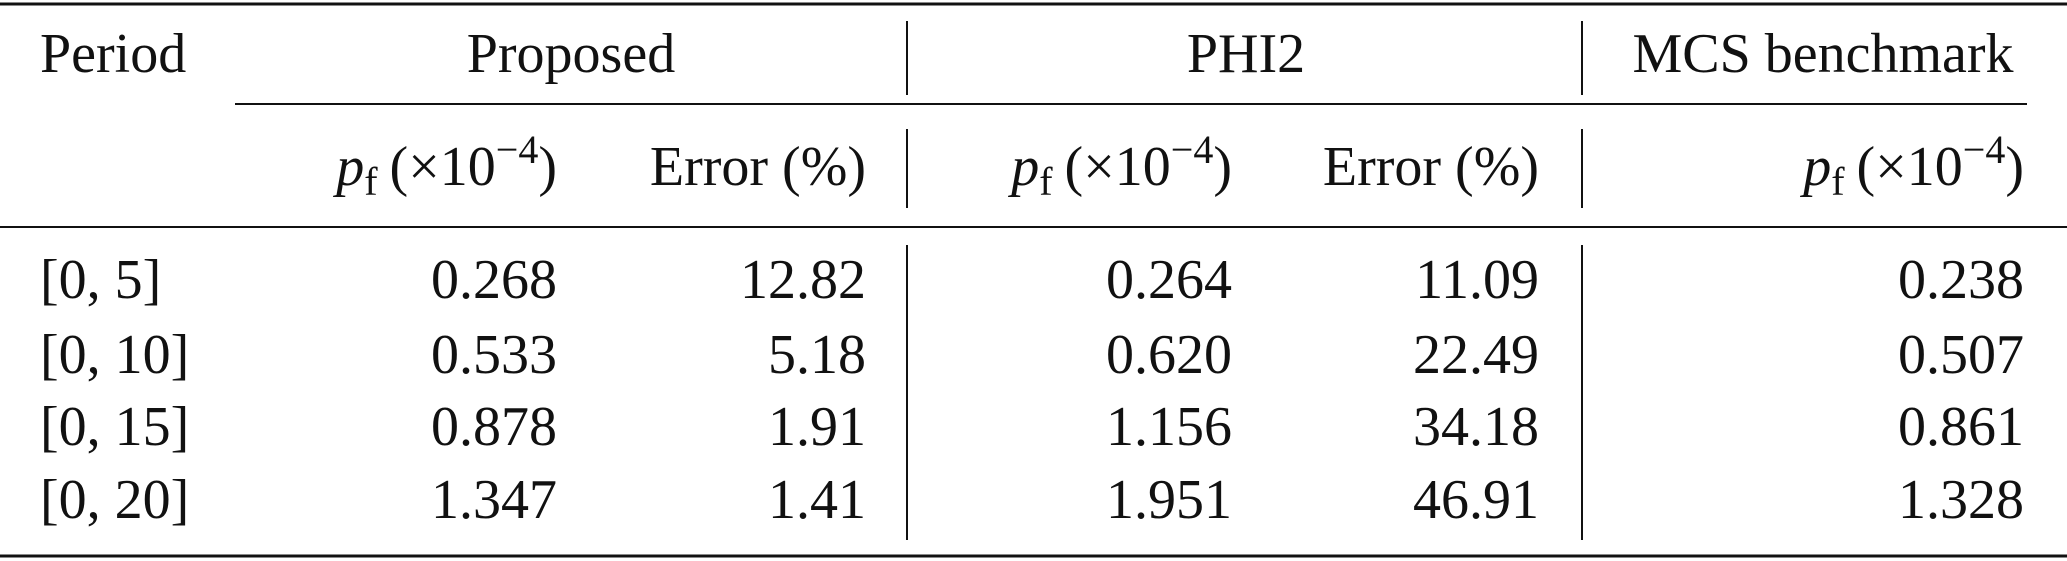  What do you see at coordinates (1822, 54) in the screenshot?
I see `group-header: MCS benchmark` at bounding box center [1822, 54].